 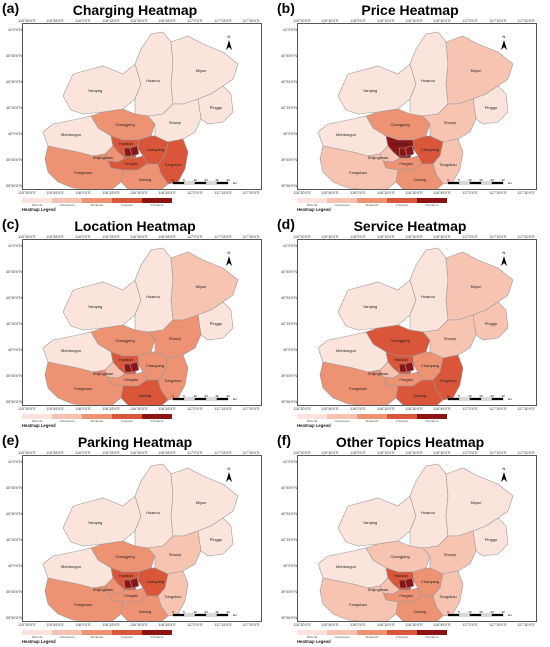 I want to click on district-label: Mentougou, so click(x=71, y=134).